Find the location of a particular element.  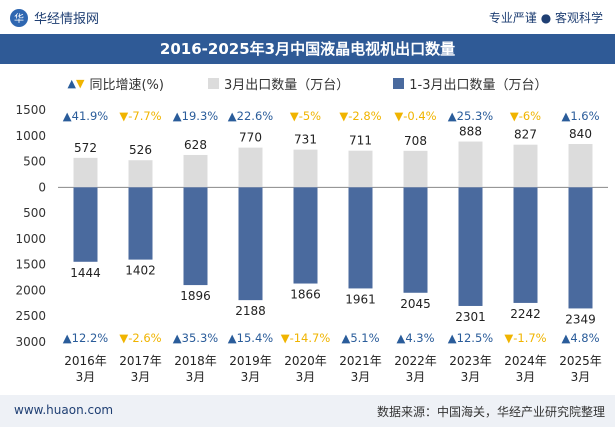

bar-cumulative-value-label: 1961 is located at coordinates (360, 299).